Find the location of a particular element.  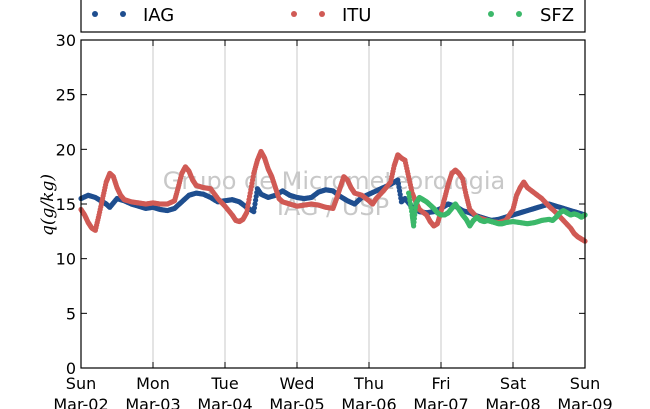

y-tick-label: 10 is located at coordinates (66, 259).